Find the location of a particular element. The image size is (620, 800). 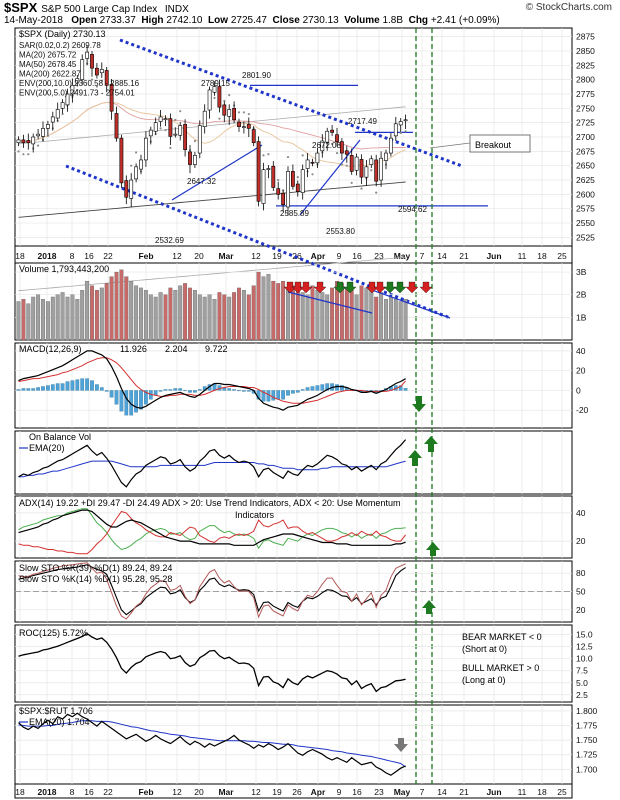

ratio-y-tick: 1.775 is located at coordinates (587, 725).